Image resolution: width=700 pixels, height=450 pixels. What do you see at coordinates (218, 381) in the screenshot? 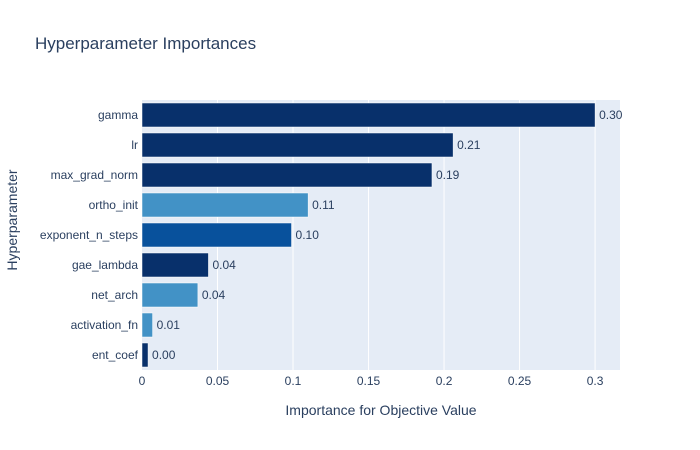
I see `x-tick-label: 0.05` at bounding box center [218, 381].